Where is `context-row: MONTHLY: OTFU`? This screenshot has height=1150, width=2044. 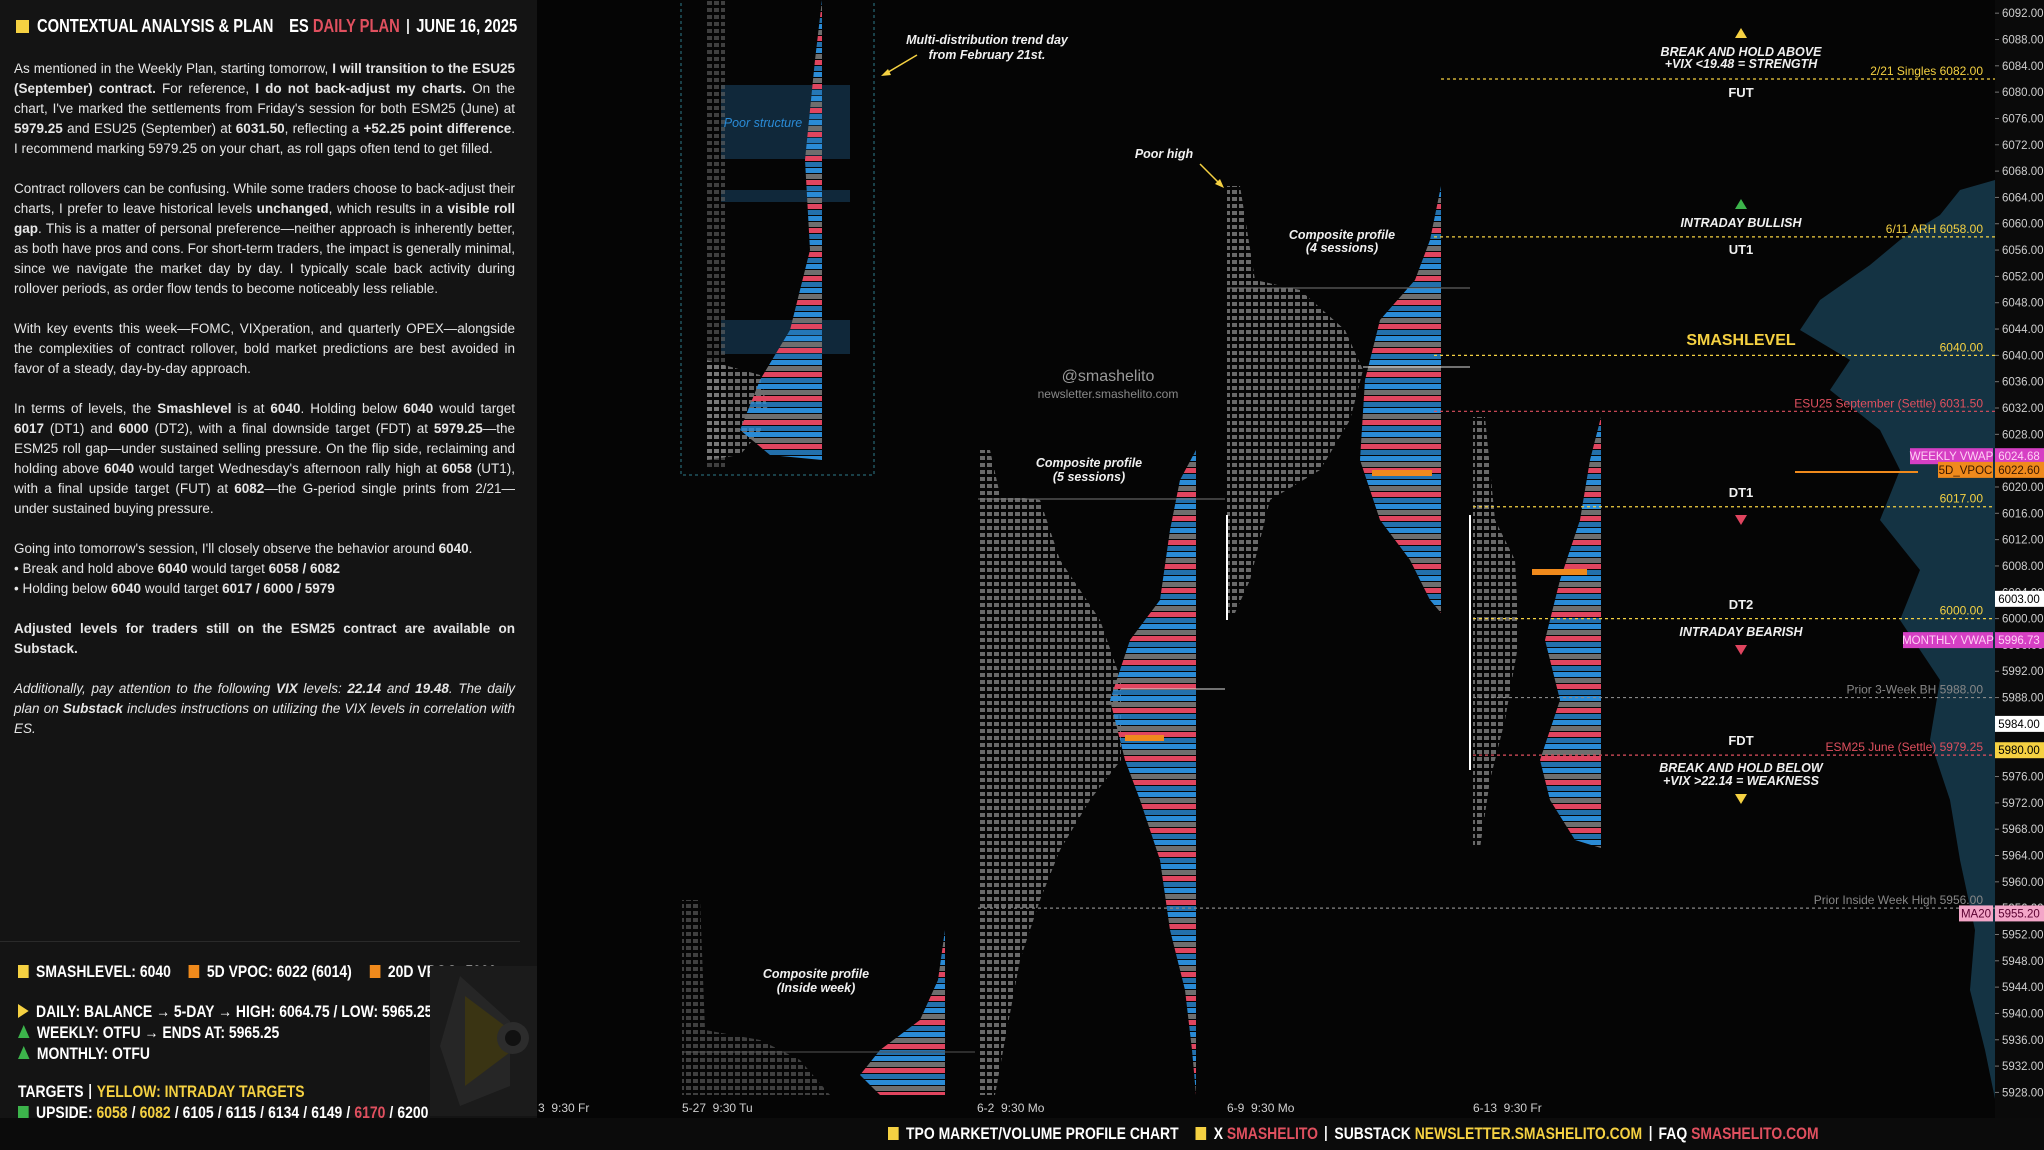
context-row: MONTHLY: OTFU is located at coordinates (98, 1054).